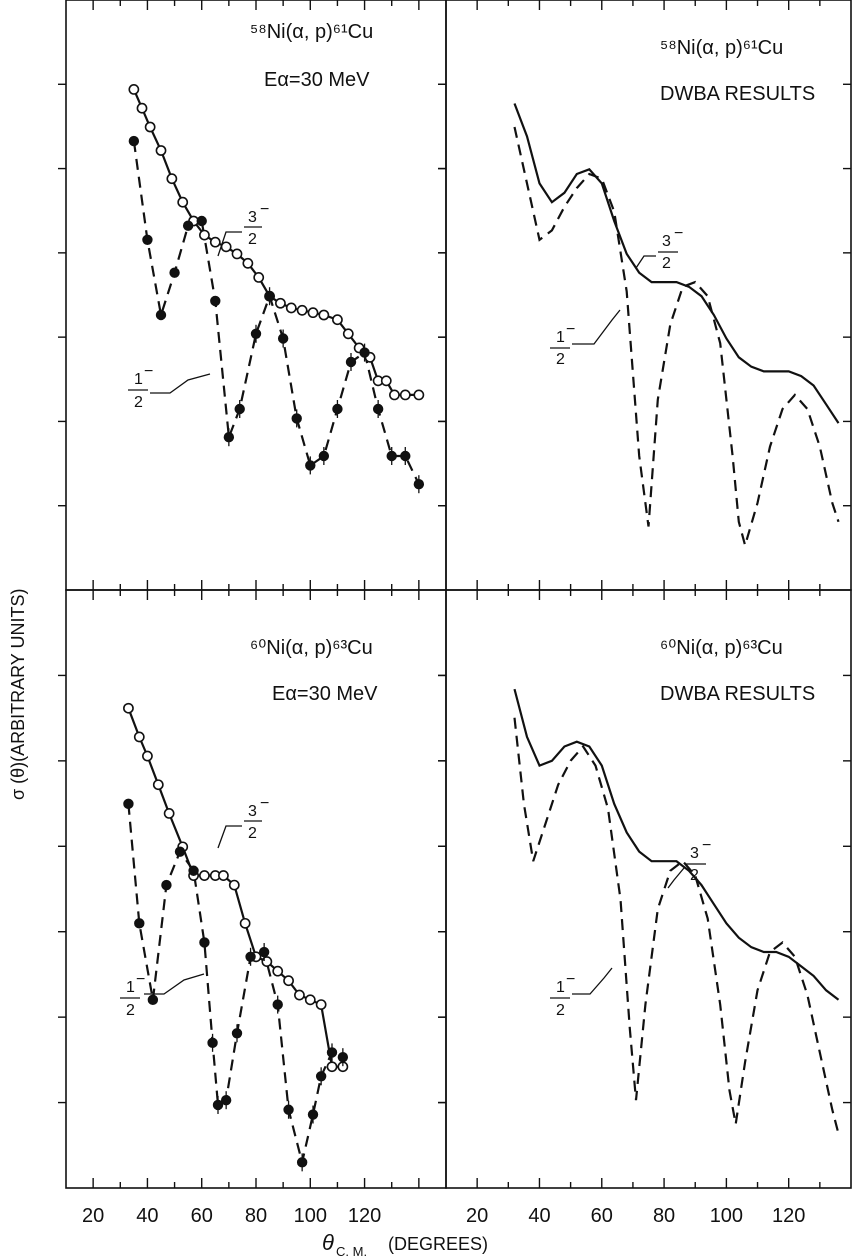 This screenshot has width=864, height=1260. I want to click on y-axis-label: σ (θ)(ARBITRARY UNITS), so click(18, 694).